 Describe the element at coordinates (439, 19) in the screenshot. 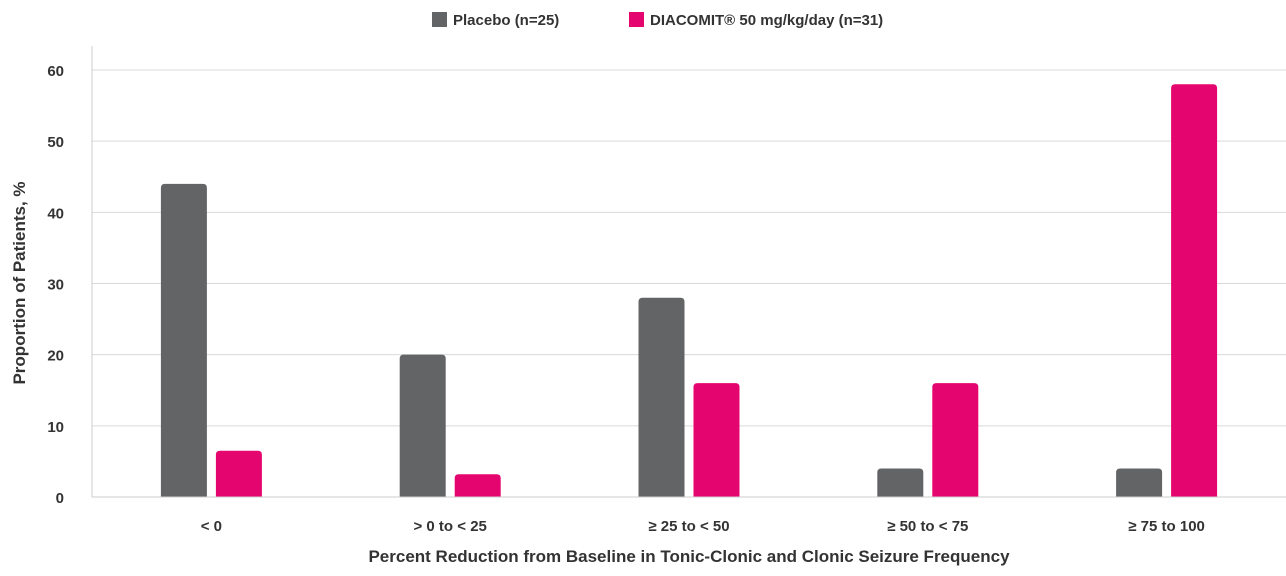

I see `legend-swatch-placebo` at that location.